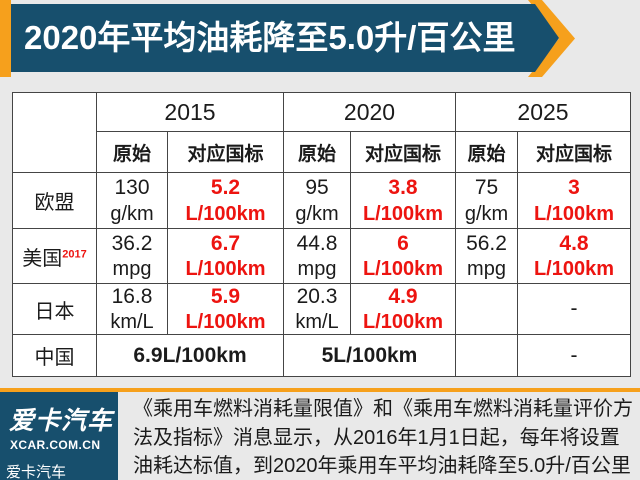 The image size is (640, 480). What do you see at coordinates (403, 152) in the screenshot?
I see `sub-header-standard-2020: 对应国标` at bounding box center [403, 152].